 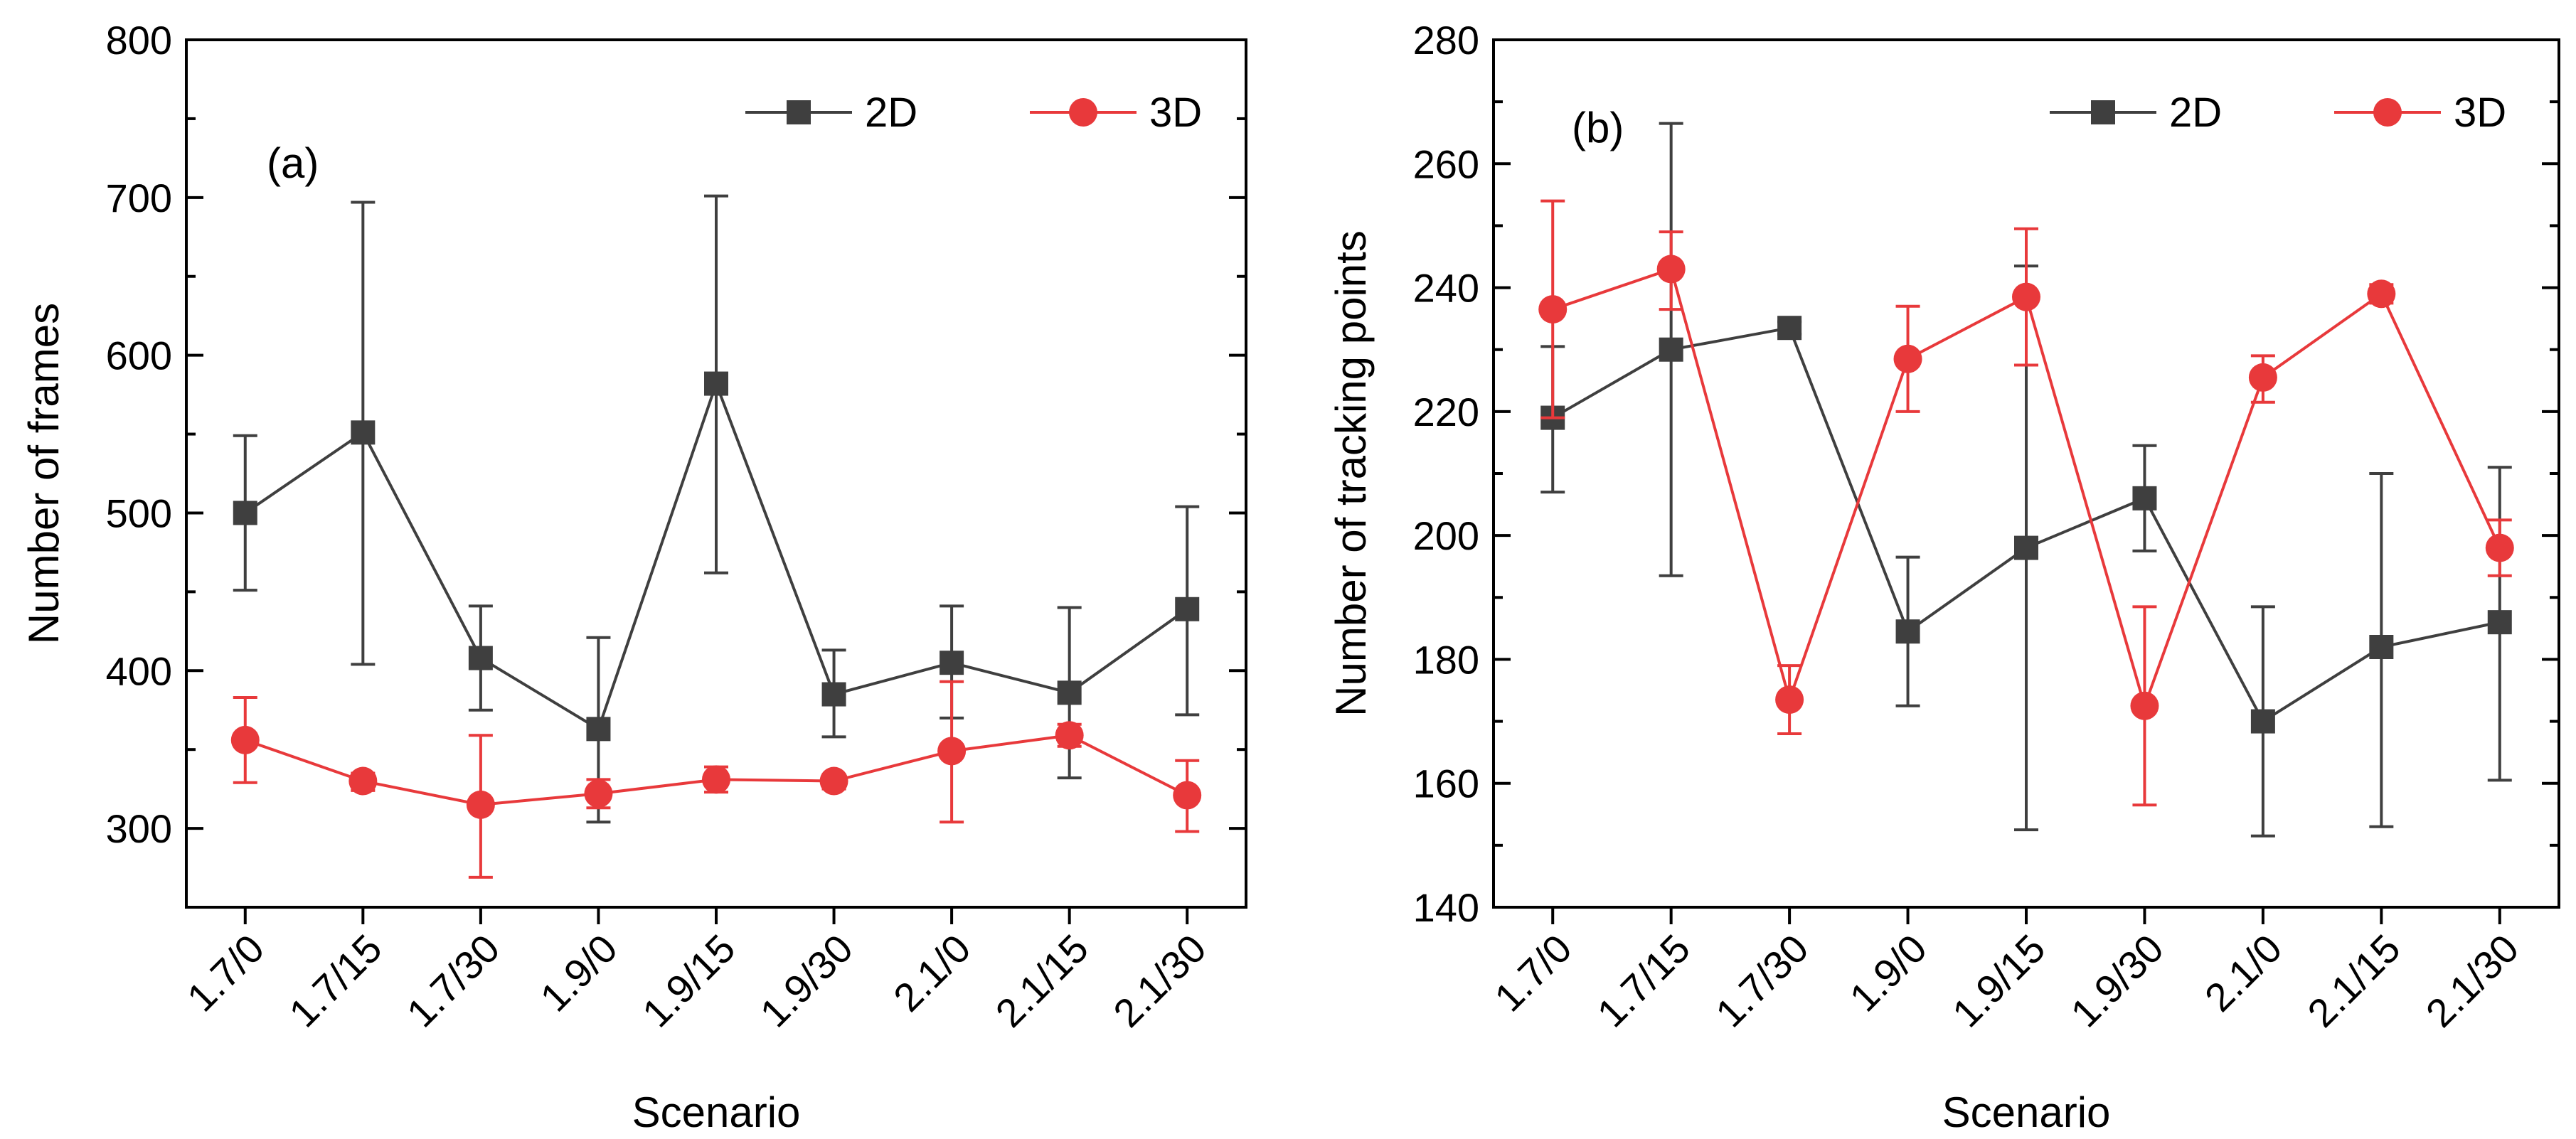 I want to click on y-tick-label: 260, so click(x=1446, y=163).